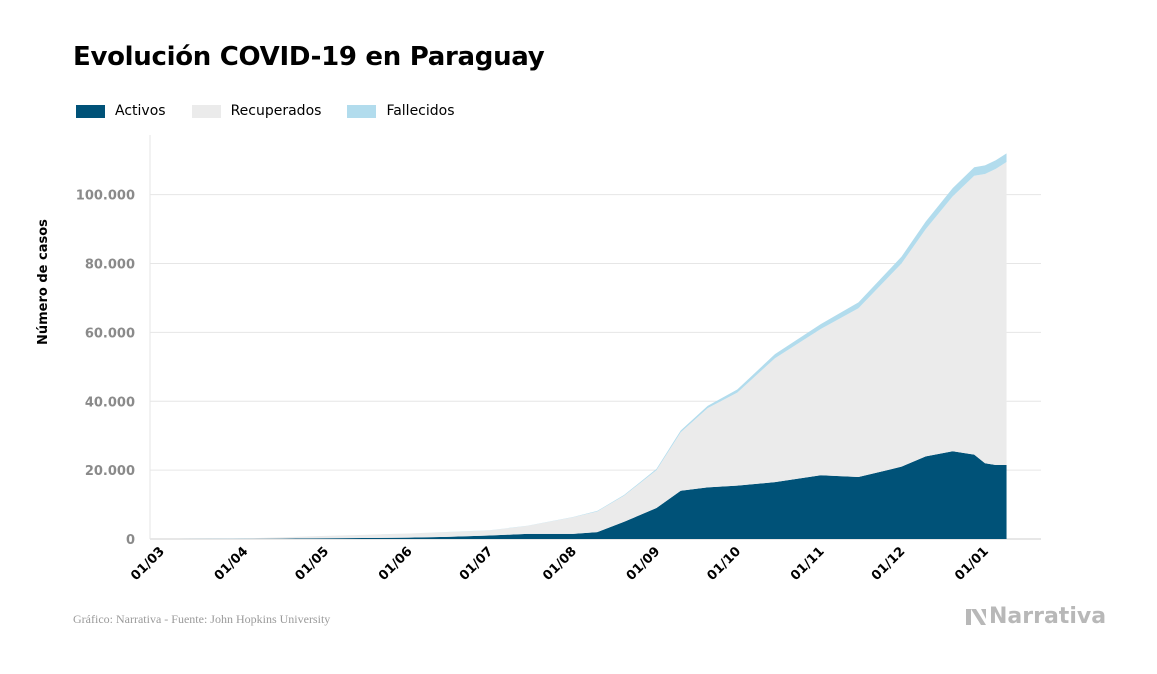  I want to click on y-tick-label: 100.000, so click(105, 196).